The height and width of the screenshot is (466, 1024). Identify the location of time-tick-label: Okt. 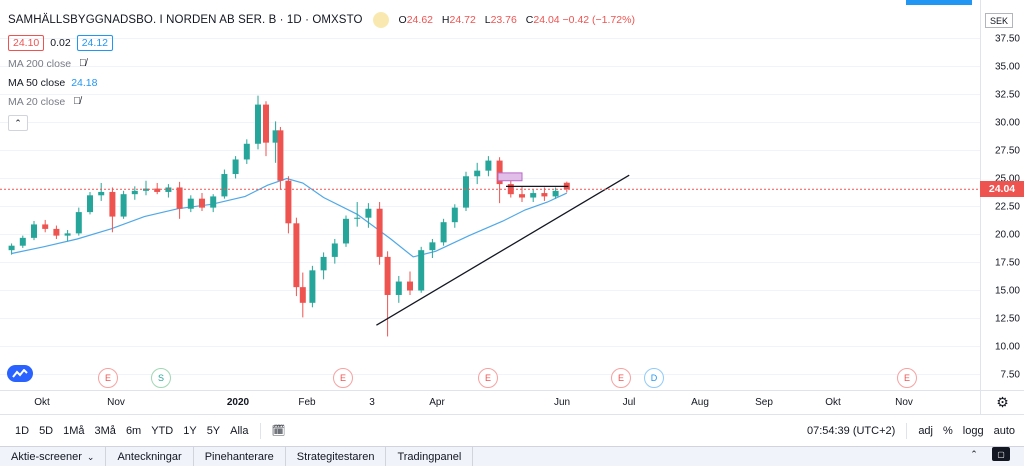
(833, 402).